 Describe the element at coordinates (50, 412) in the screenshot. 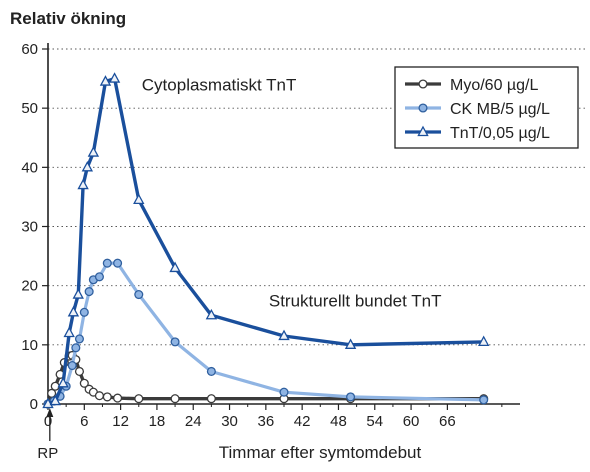

I see `rp-arrowhead` at that location.